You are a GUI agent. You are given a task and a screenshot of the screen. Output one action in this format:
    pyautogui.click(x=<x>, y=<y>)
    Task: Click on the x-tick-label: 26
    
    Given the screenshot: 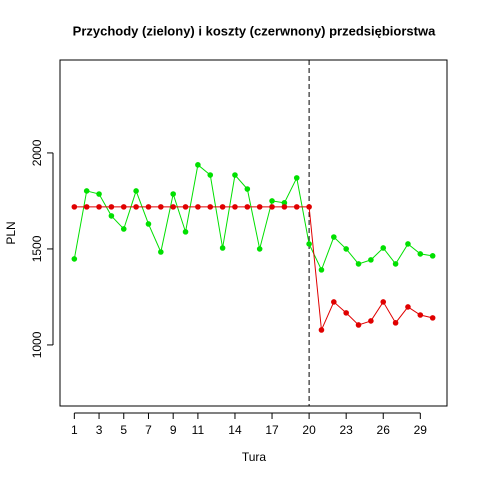 What is the action you would take?
    pyautogui.click(x=384, y=430)
    